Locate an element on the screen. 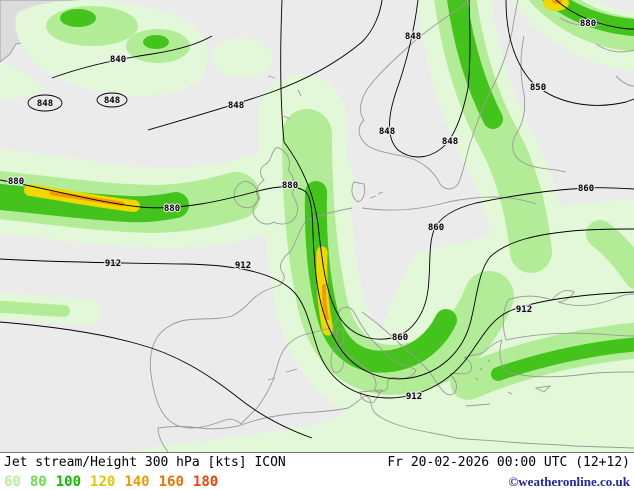 The image size is (634, 490). denmark-coast is located at coordinates (367, 192).